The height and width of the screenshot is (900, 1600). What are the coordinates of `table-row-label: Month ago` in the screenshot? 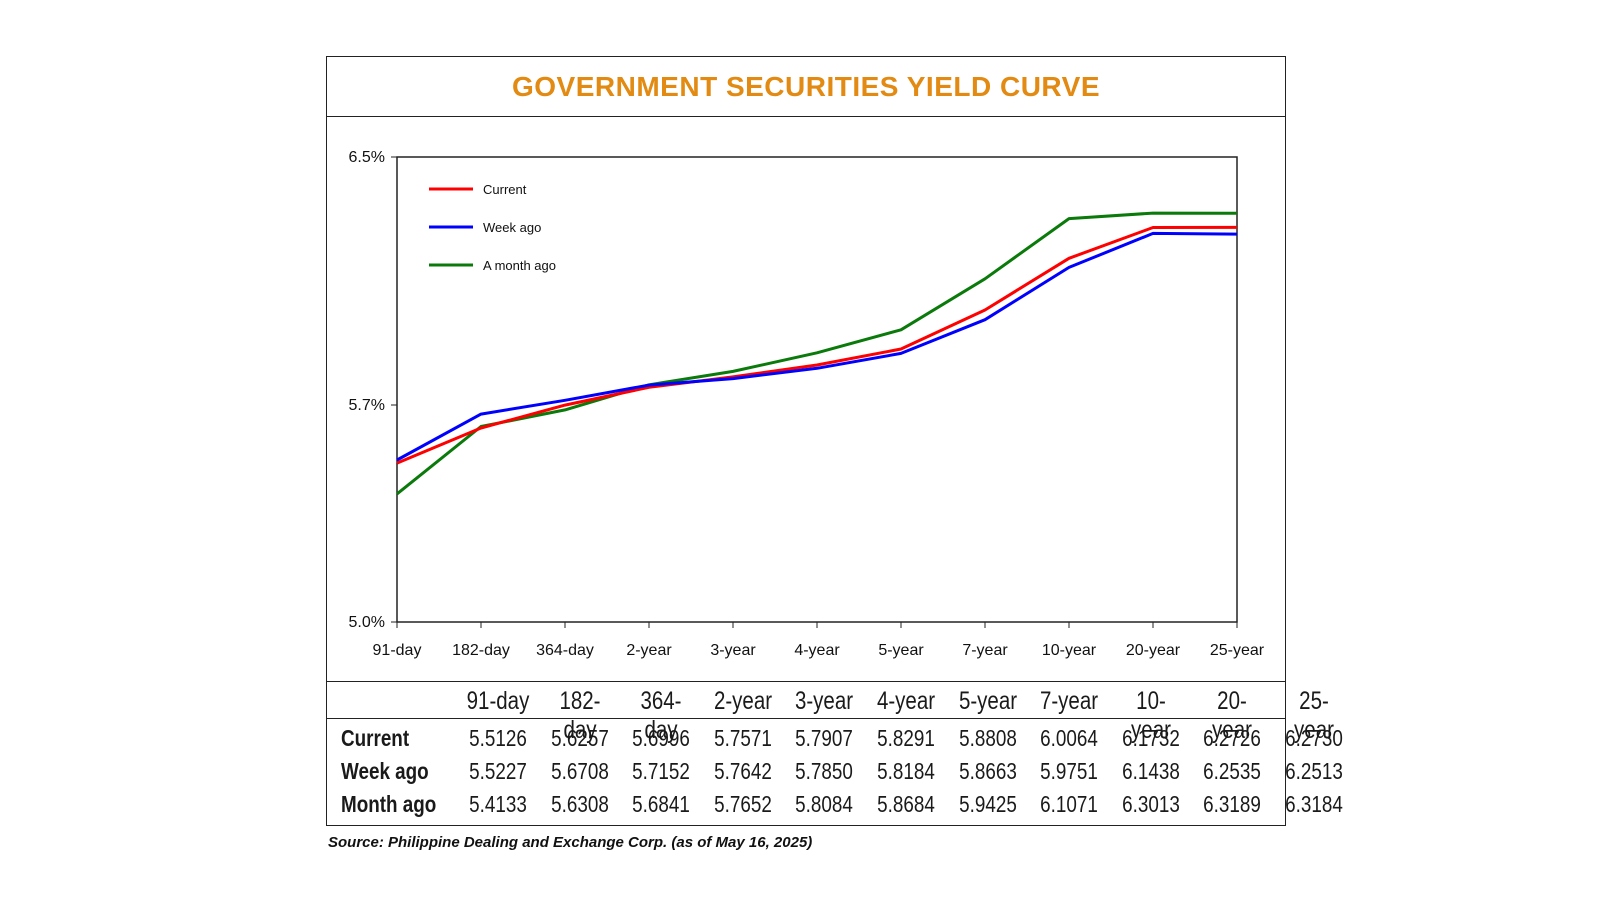 It's located at (389, 804).